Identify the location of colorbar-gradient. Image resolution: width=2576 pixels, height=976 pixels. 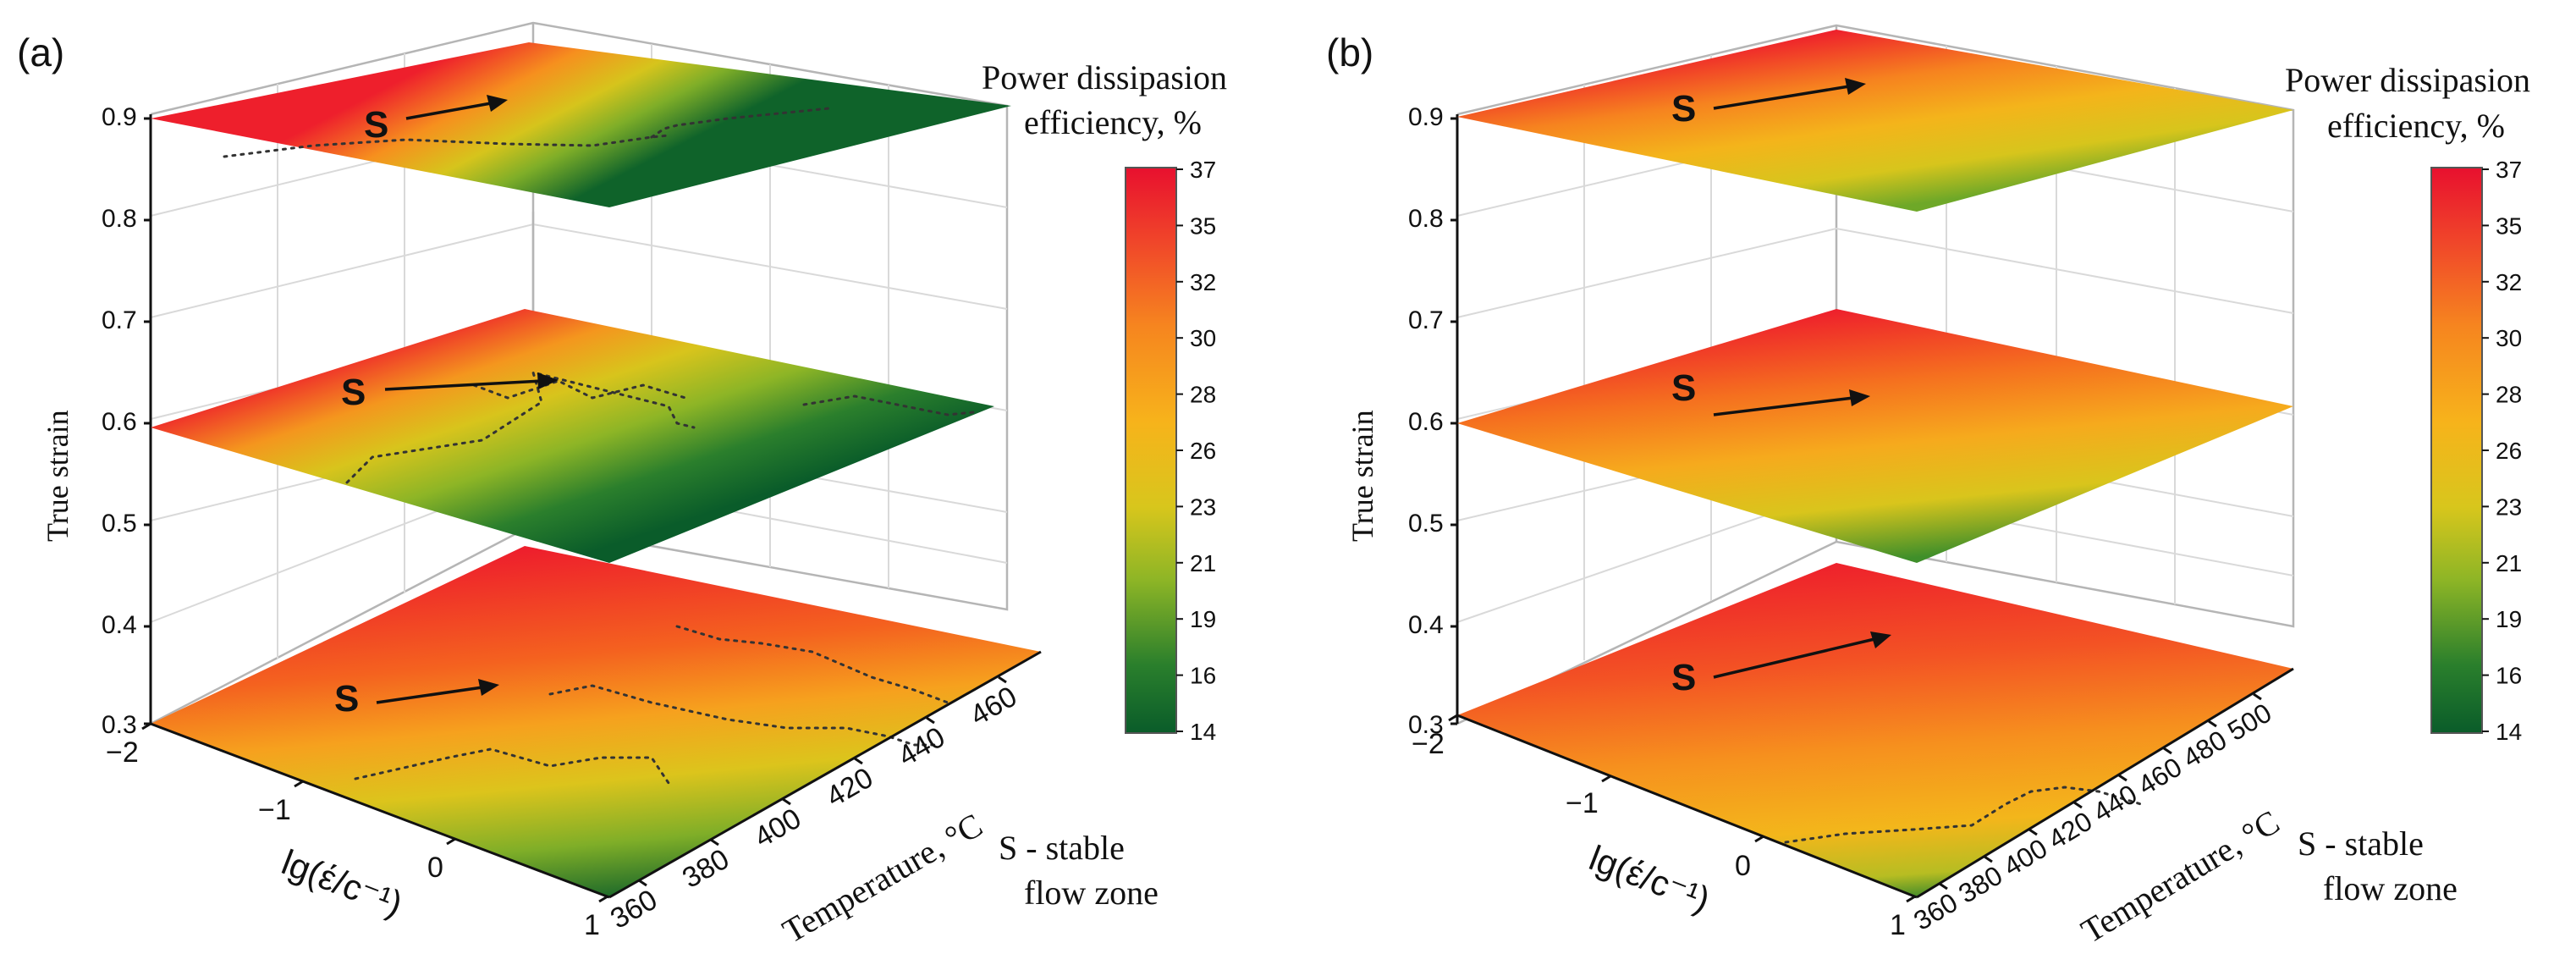
(2456, 451).